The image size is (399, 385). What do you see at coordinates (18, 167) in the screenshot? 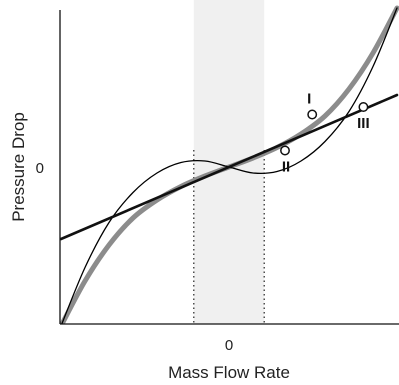
I see `y-axis-label: Pressure Drop` at bounding box center [18, 167].